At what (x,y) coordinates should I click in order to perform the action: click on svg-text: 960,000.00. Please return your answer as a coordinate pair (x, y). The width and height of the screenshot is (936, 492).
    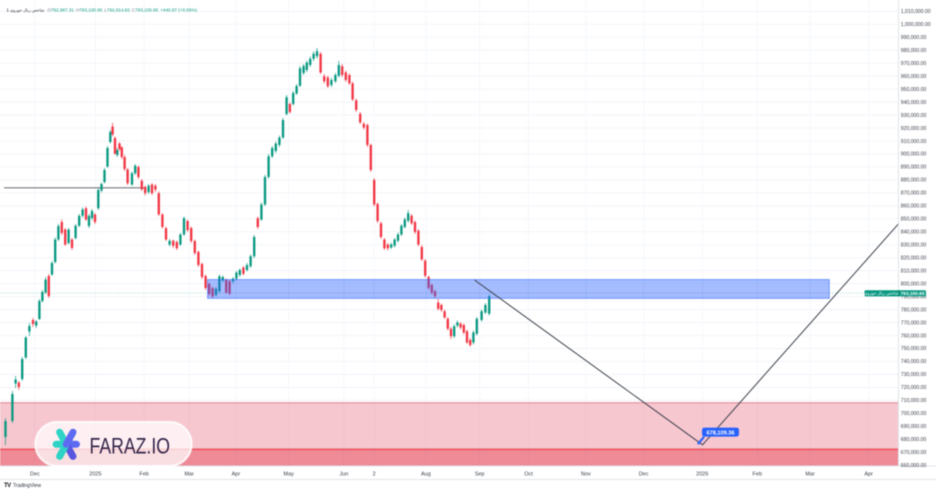
    Looking at the image, I should click on (914, 77).